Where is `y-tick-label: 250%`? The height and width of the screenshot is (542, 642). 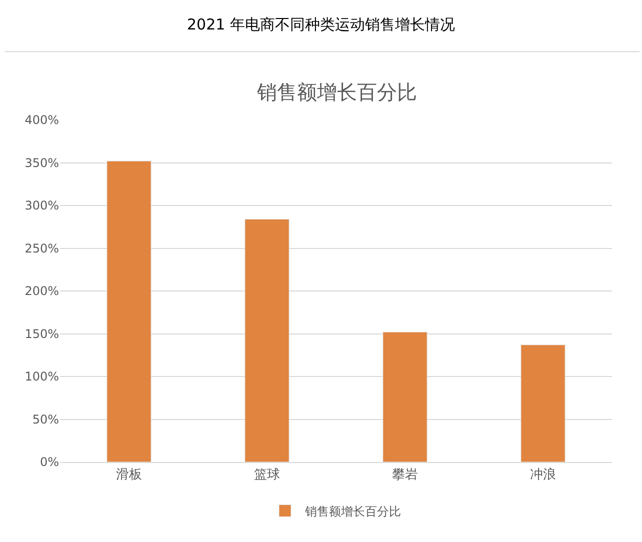 y-tick-label: 250% is located at coordinates (41, 248).